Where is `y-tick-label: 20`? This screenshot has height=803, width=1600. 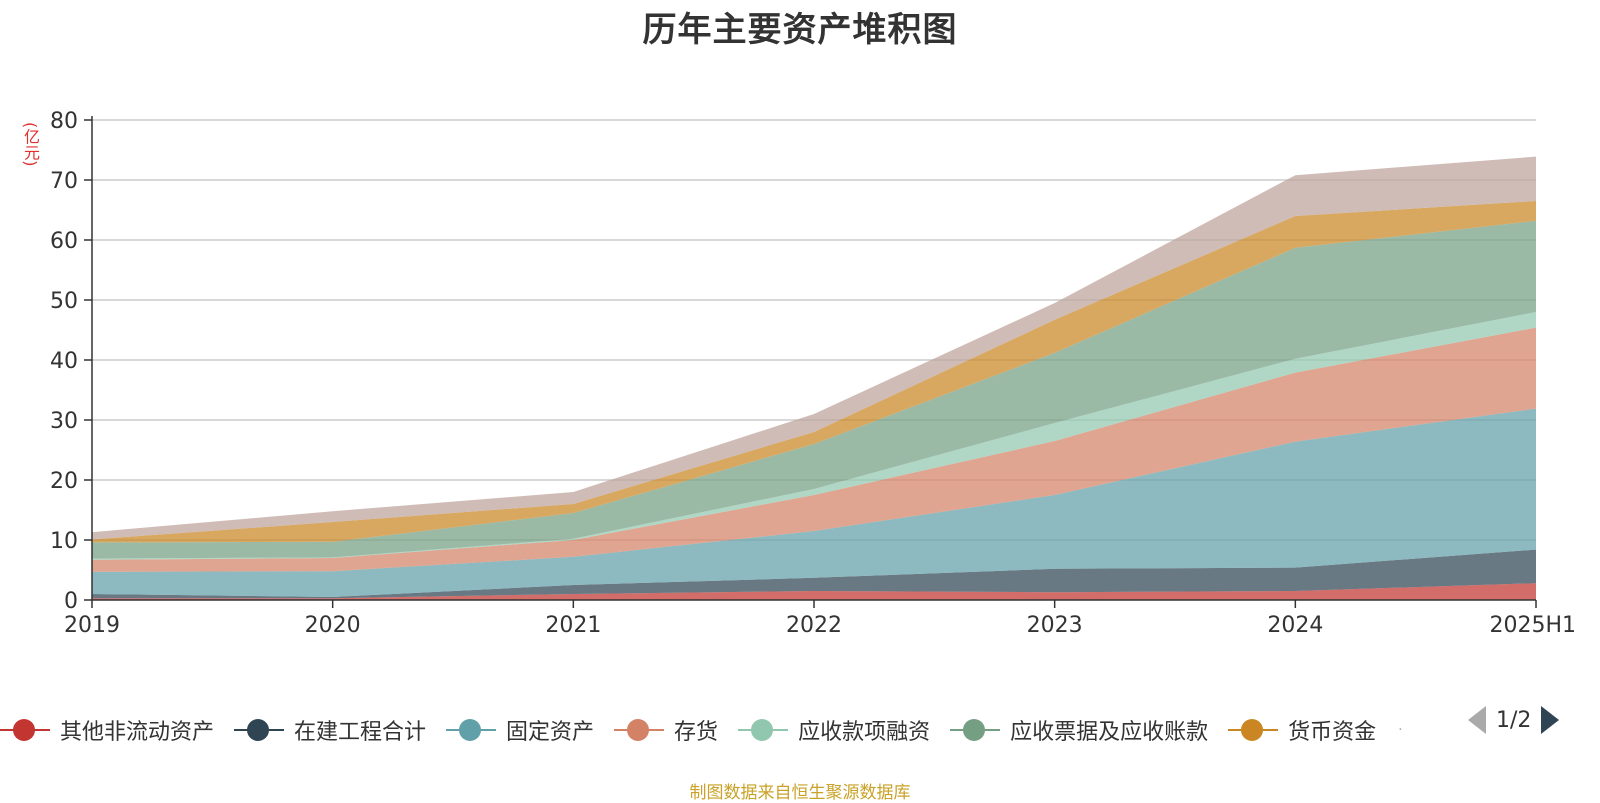 y-tick-label: 20 is located at coordinates (64, 481).